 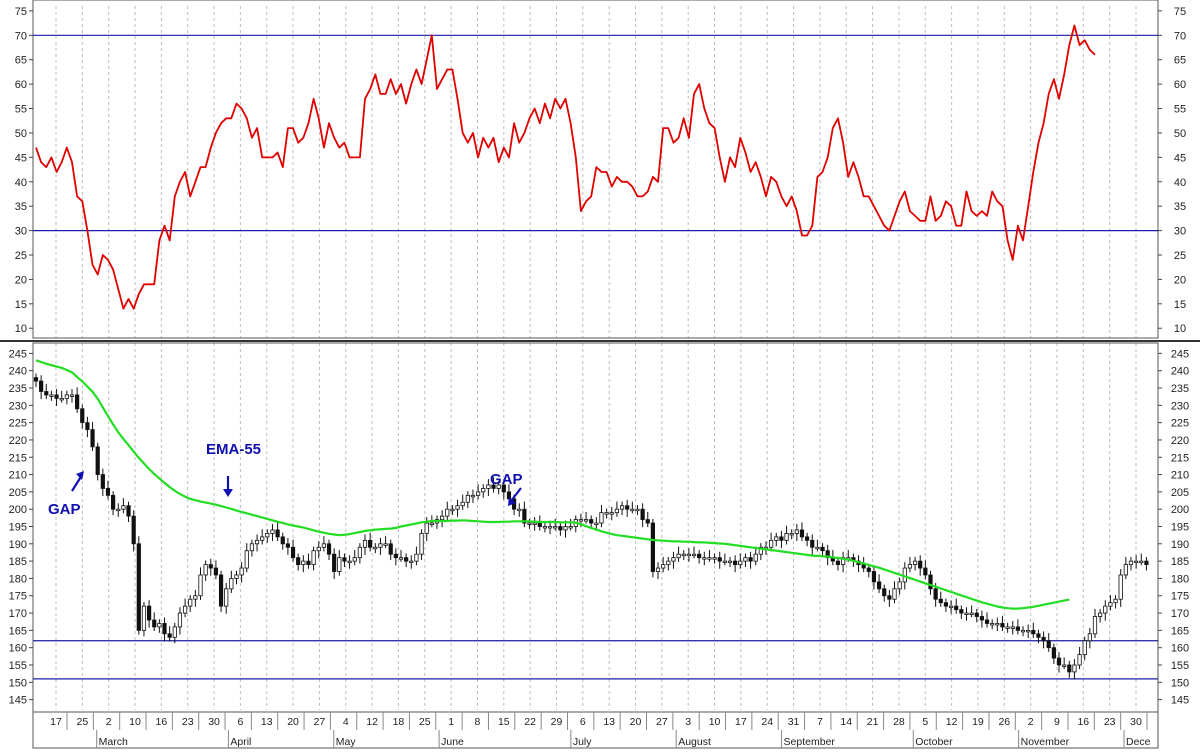 What do you see at coordinates (1110, 722) in the screenshot?
I see `x-day-label: 23` at bounding box center [1110, 722].